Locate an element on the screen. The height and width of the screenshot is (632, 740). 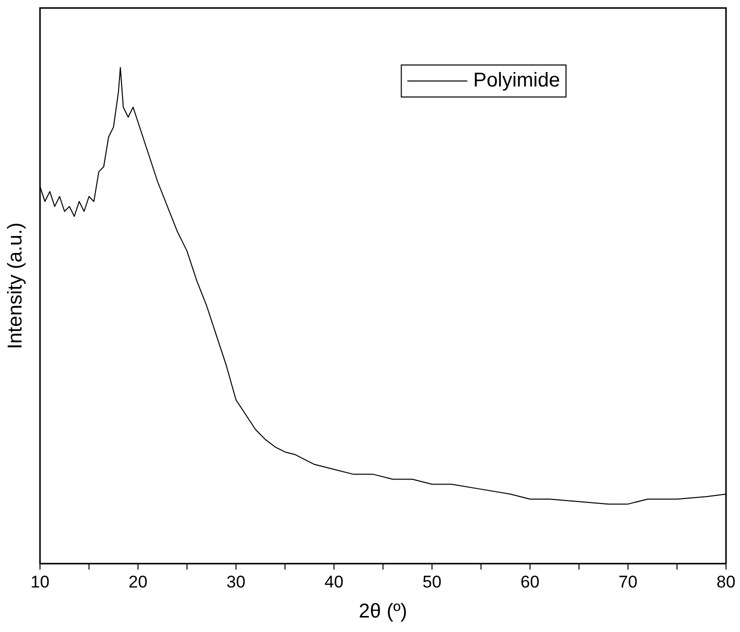
x-tick-label: 30 is located at coordinates (236, 582).